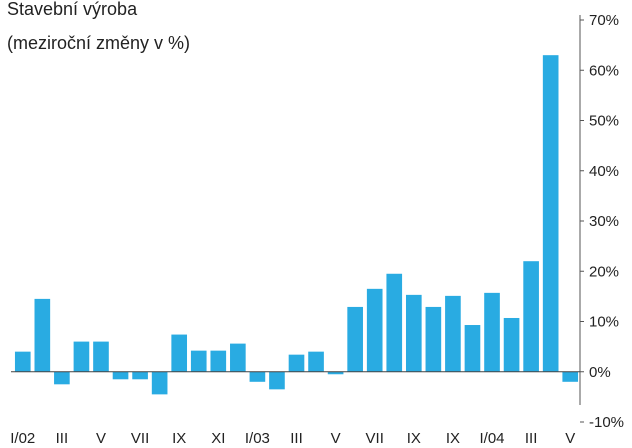 This screenshot has height=448, width=632. Describe the element at coordinates (606, 422) in the screenshot. I see `y-tick-label: -10%` at that location.